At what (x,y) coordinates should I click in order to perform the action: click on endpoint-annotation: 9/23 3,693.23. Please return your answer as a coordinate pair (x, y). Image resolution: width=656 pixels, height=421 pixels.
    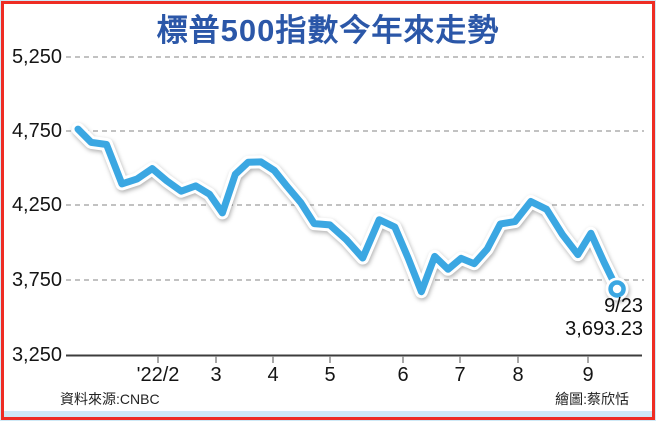
    Looking at the image, I should click on (604, 318).